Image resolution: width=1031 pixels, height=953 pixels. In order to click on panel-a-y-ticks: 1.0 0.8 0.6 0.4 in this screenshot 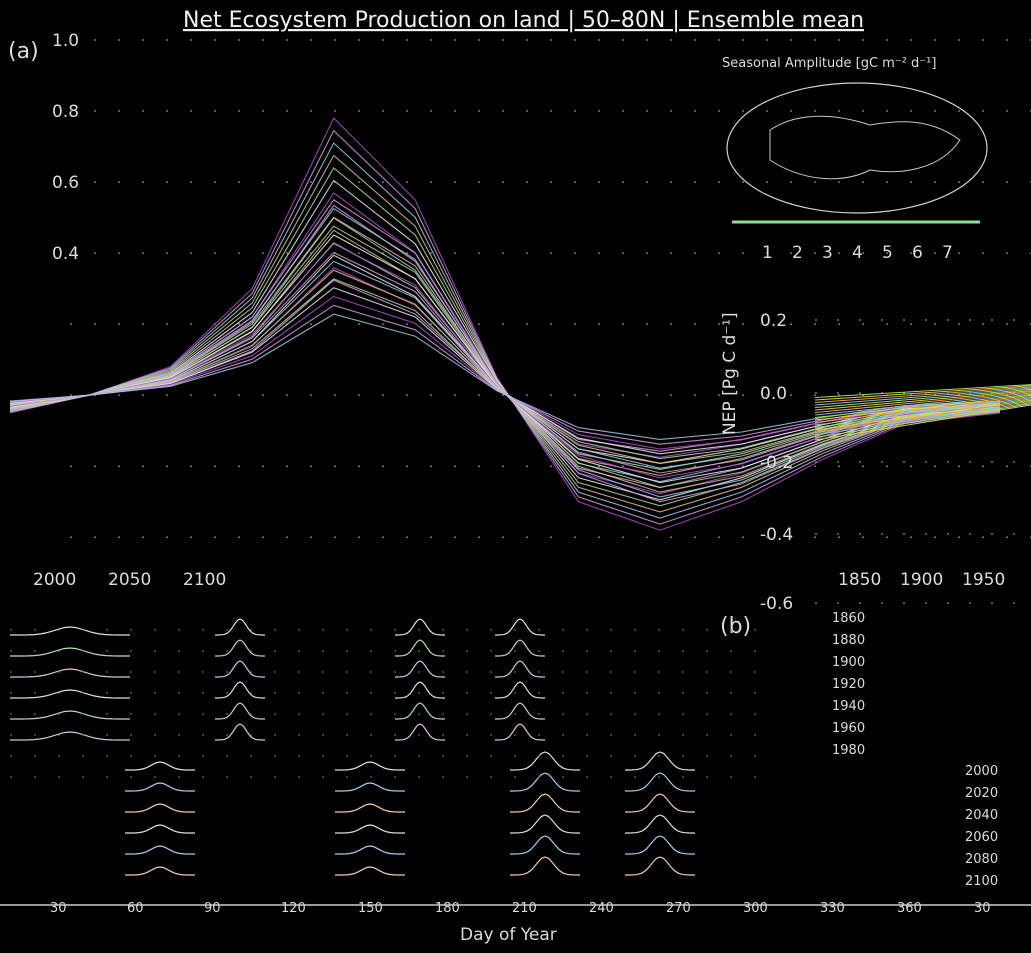, I will do `click(65, 147)`.